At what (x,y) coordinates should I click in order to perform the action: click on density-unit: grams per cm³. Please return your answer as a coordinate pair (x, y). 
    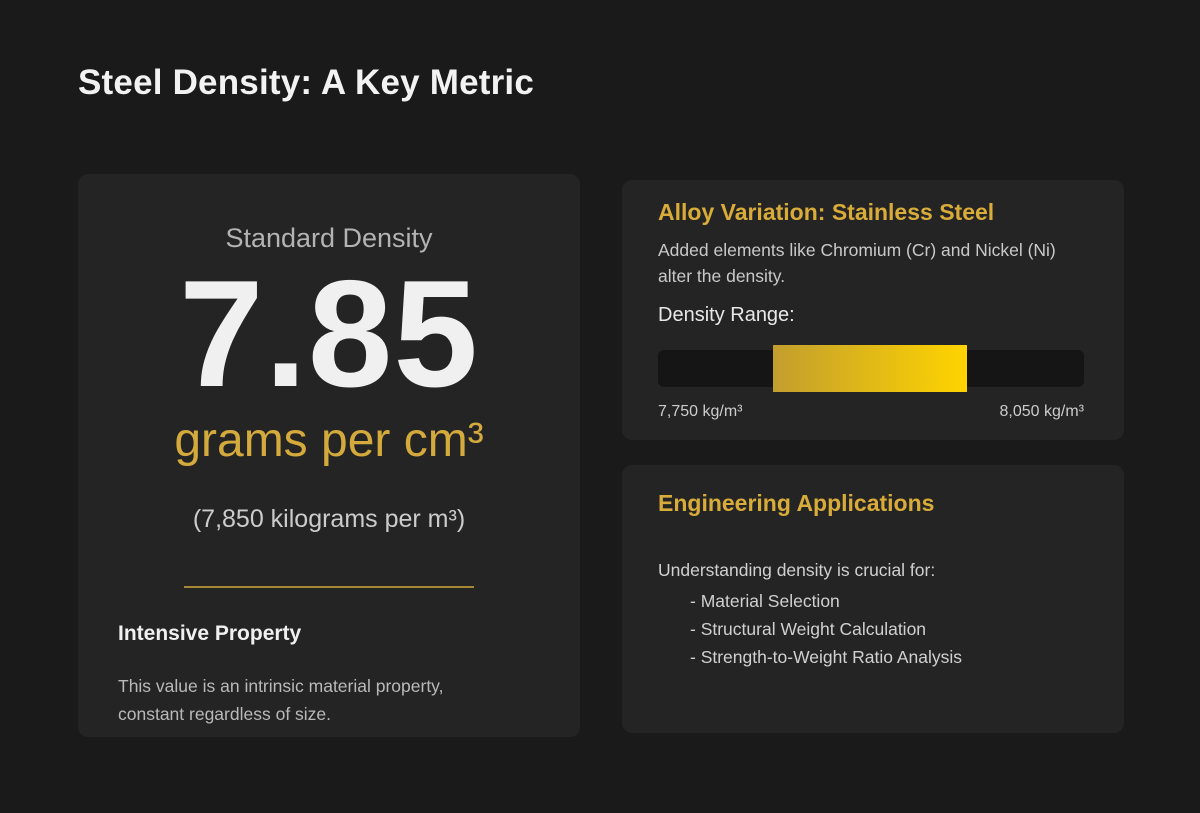
    Looking at the image, I should click on (329, 441).